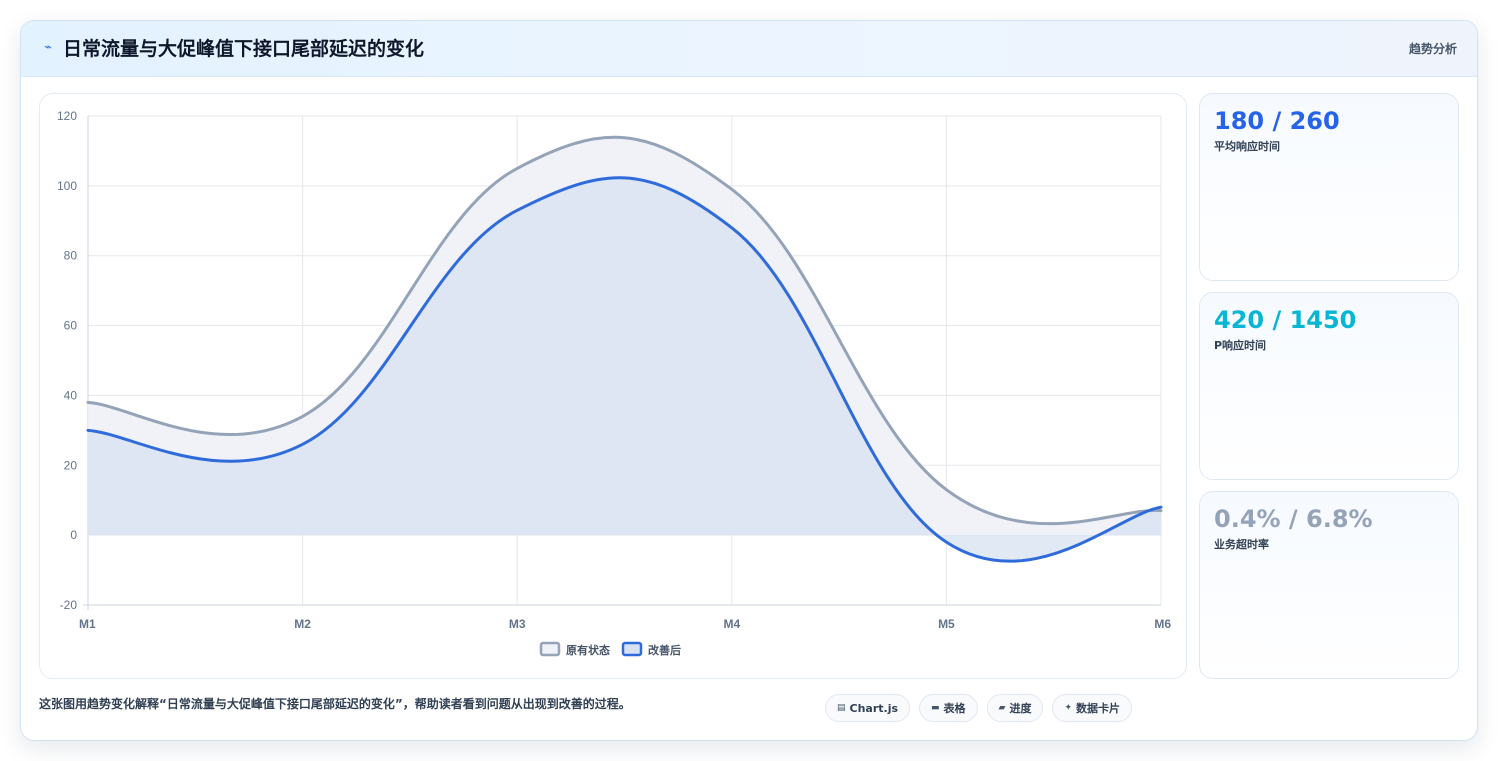  I want to click on y-tick-label: 0, so click(73, 535).